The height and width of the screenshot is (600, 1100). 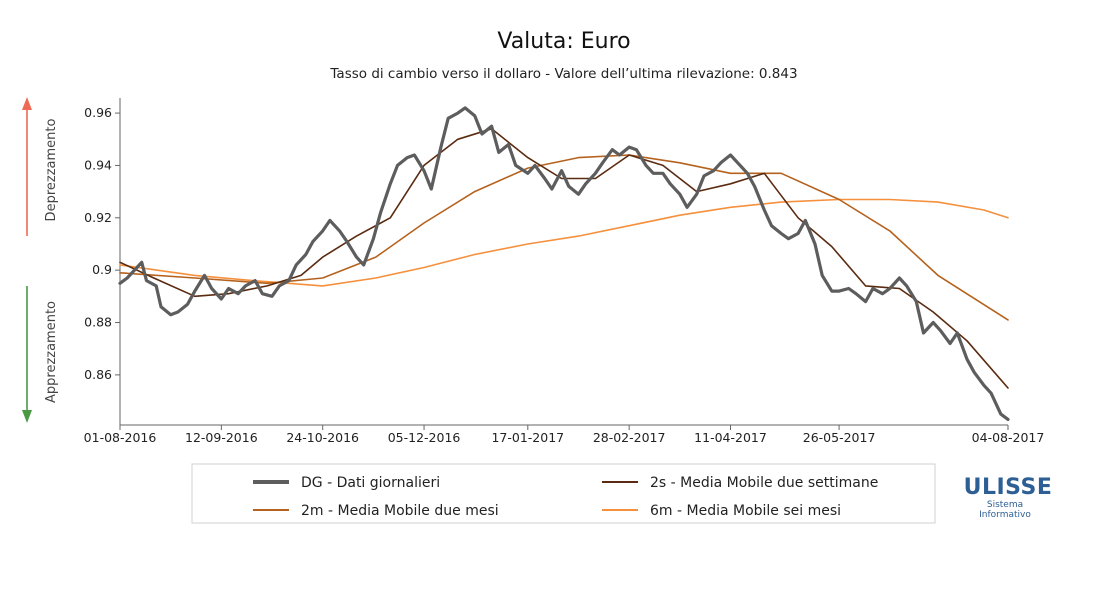 I want to click on up-arrow-icon, so click(x=27, y=103).